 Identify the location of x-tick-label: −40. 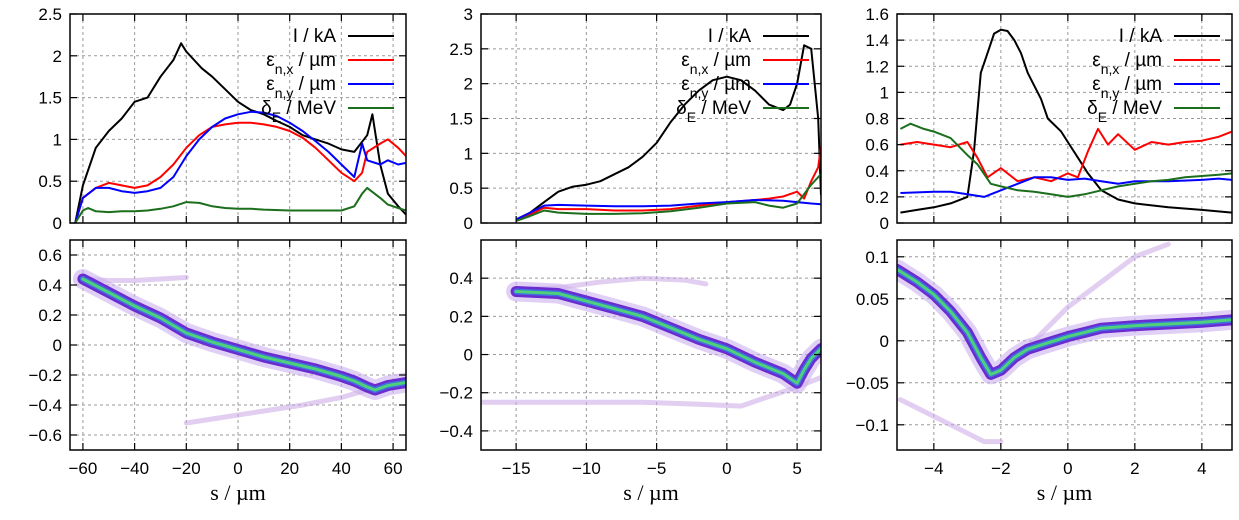
(134, 468).